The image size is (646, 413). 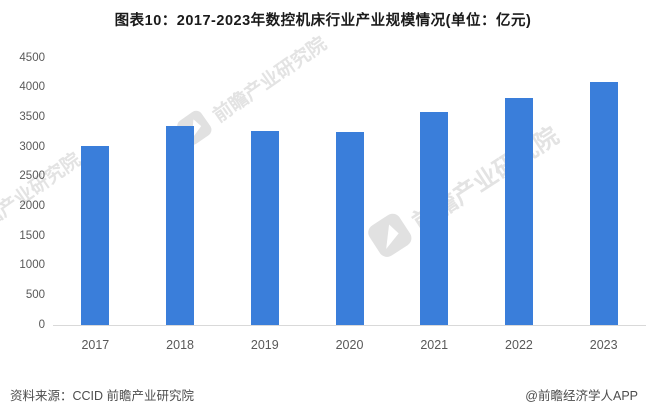 What do you see at coordinates (519, 345) in the screenshot?
I see `x-tick-label: 2022` at bounding box center [519, 345].